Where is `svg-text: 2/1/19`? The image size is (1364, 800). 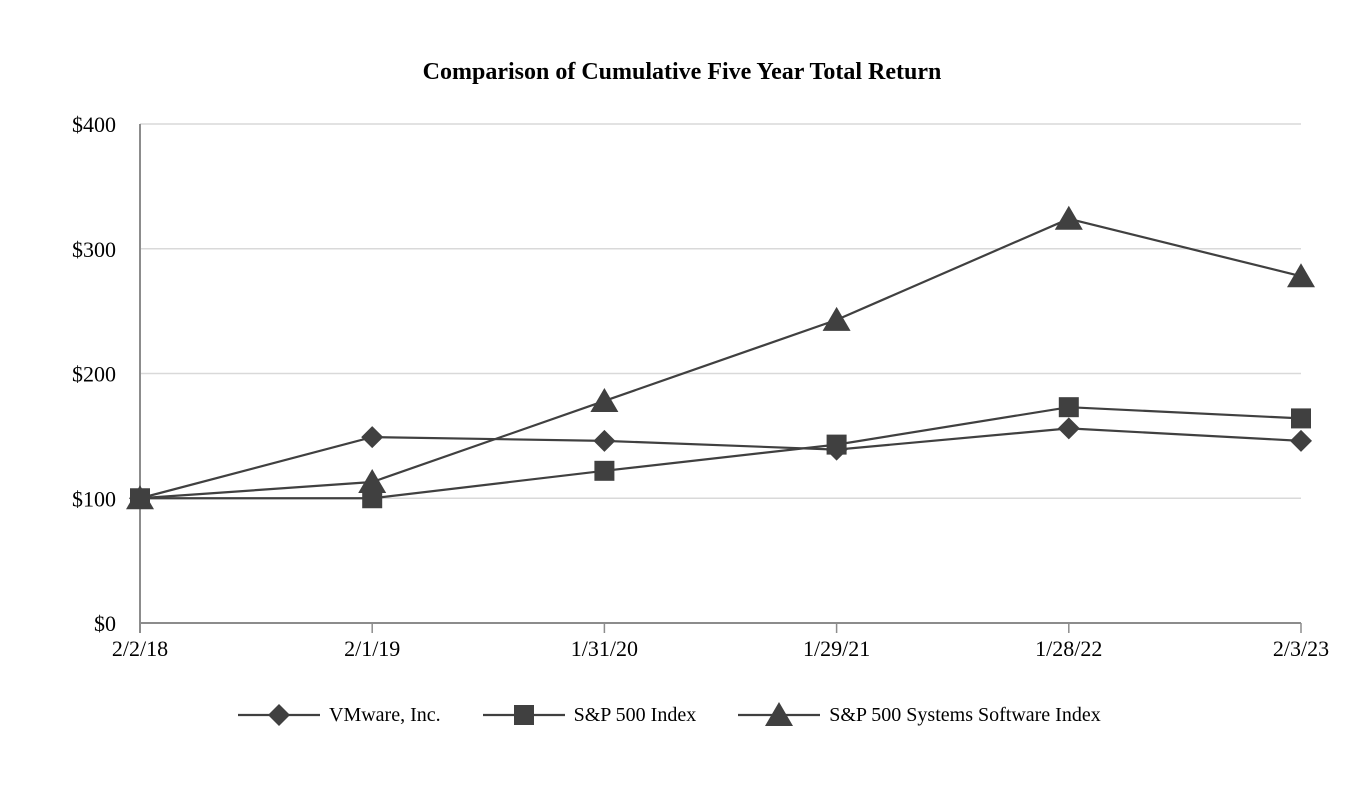 svg-text: 2/1/19 is located at coordinates (372, 648).